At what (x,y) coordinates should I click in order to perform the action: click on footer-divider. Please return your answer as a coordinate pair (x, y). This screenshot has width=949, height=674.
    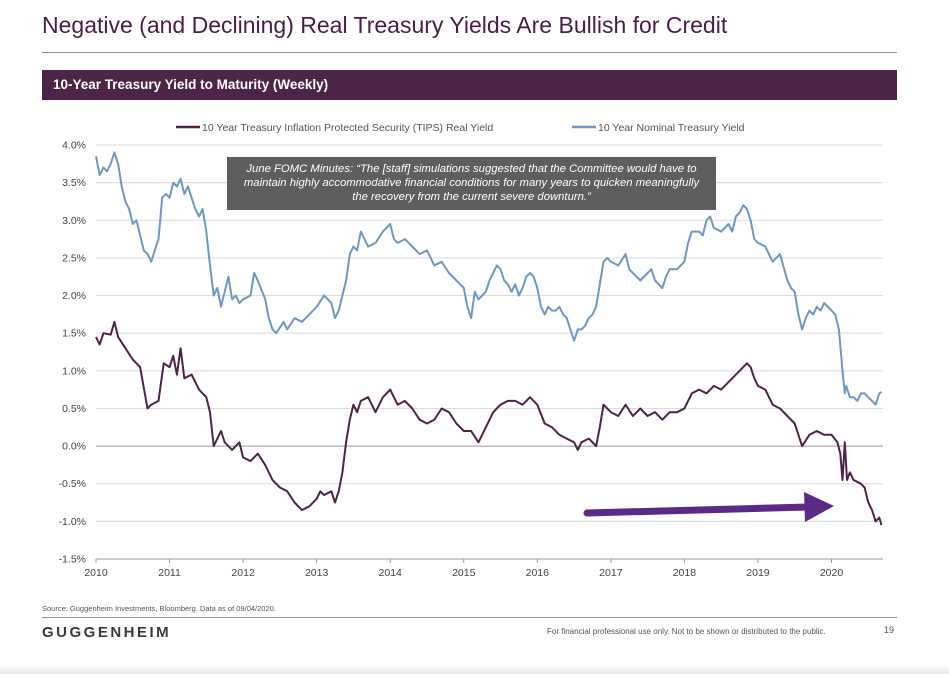
    Looking at the image, I should click on (469, 617).